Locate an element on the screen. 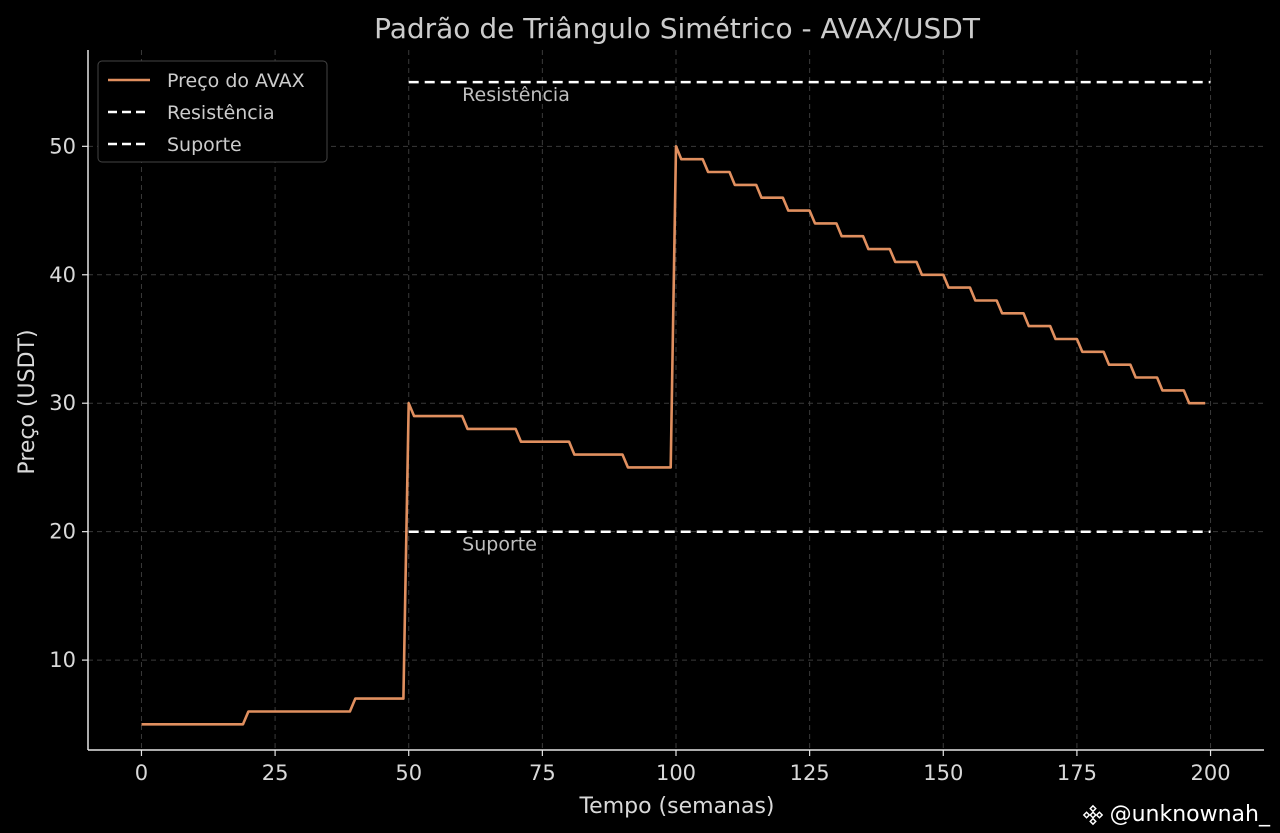 This screenshot has height=833, width=1280. legend-entry: Resistência is located at coordinates (221, 113).